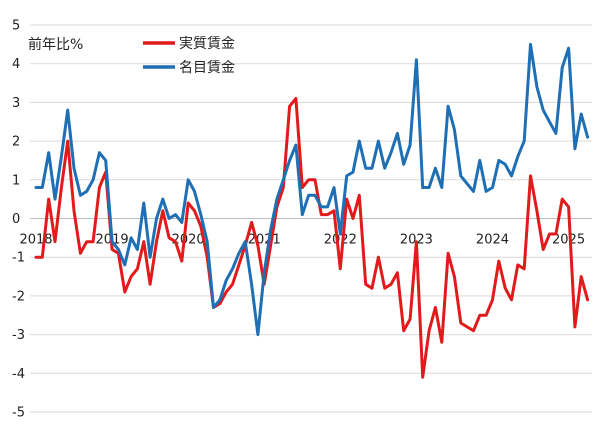  I want to click on x-tick-label: 2018, so click(35, 240).